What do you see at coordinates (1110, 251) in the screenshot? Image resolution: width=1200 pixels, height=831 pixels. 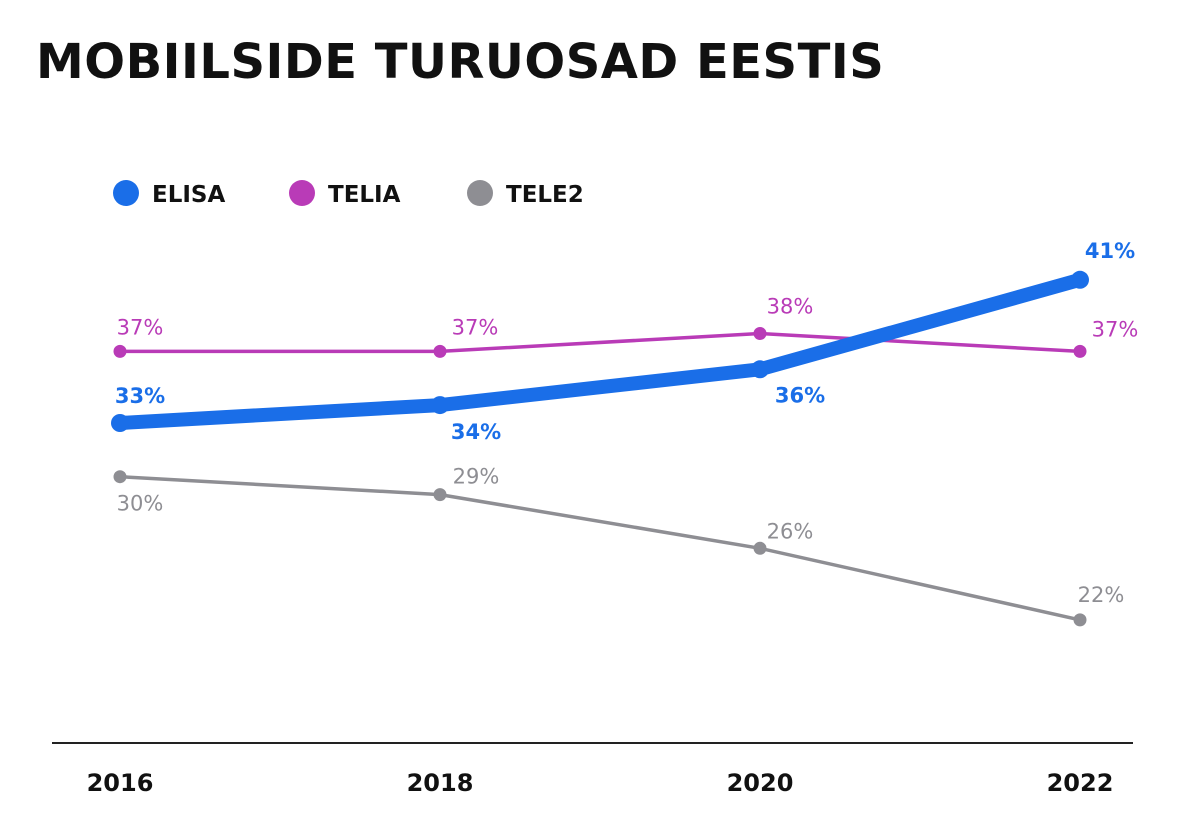 I see `data-label-elisa-2022: 41%` at bounding box center [1110, 251].